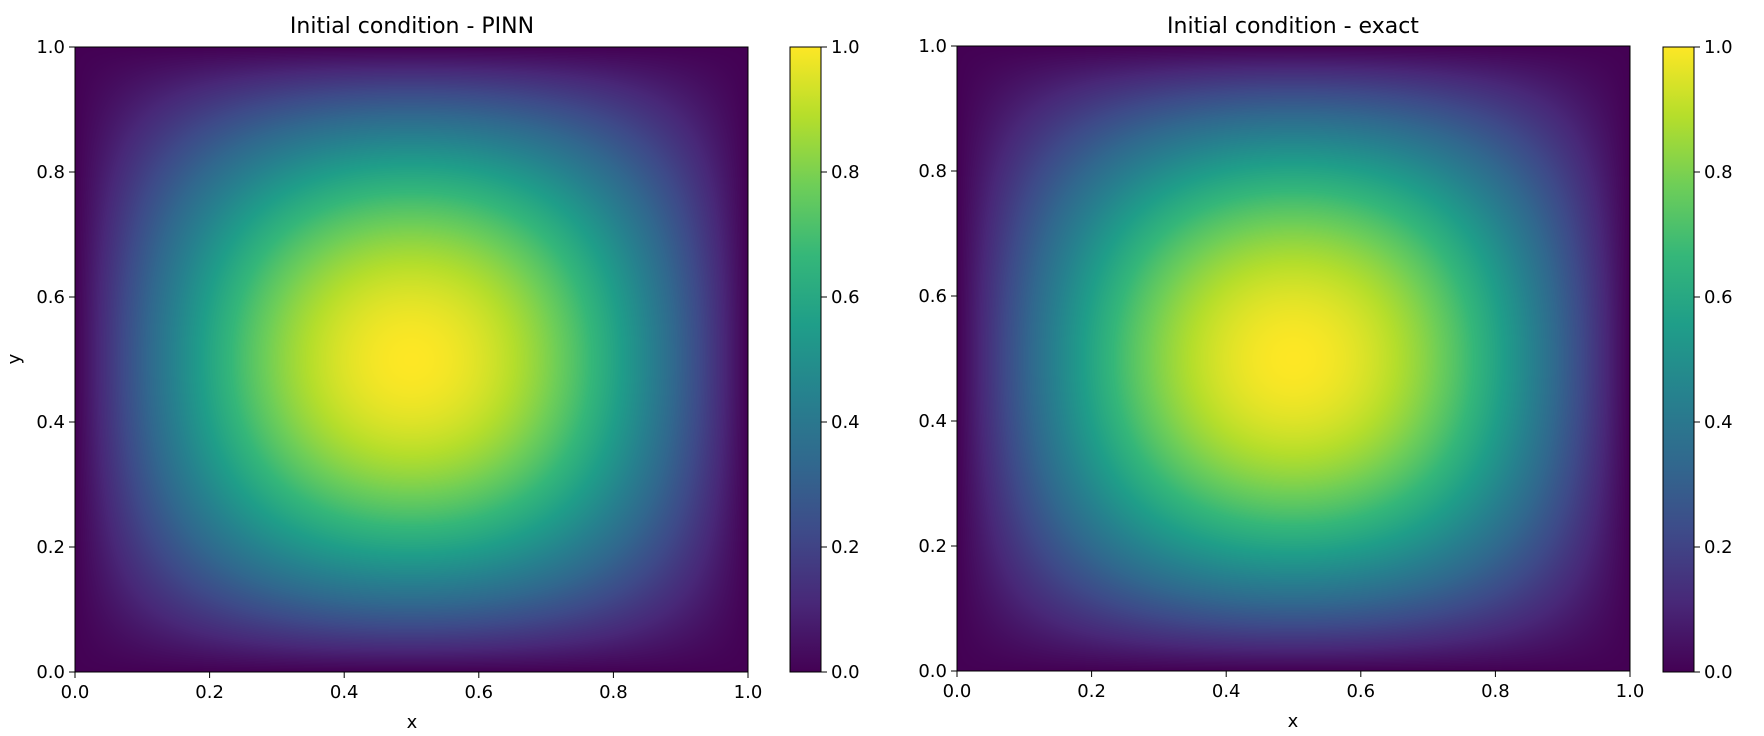 This screenshot has height=736, width=1764. I want to click on y-axis-label: y, so click(14, 358).